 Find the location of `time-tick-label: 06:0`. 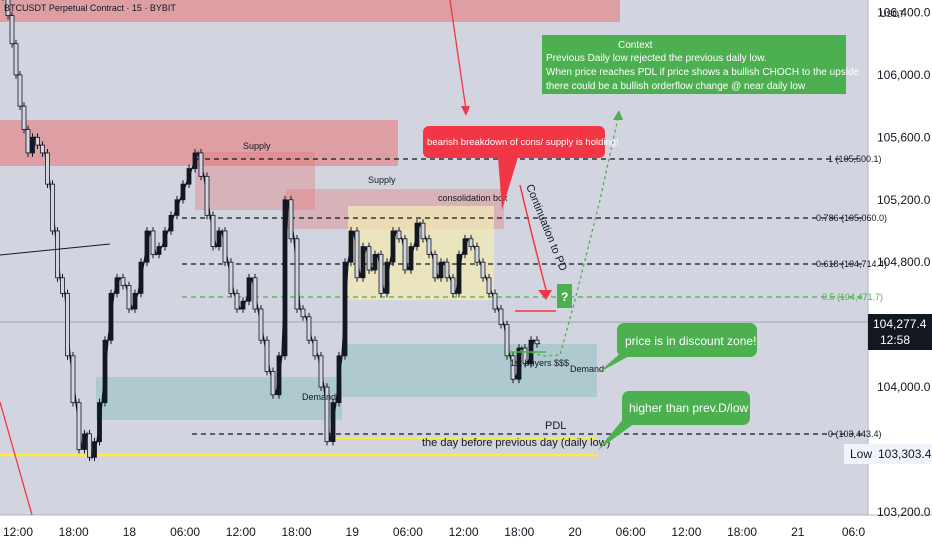

time-tick-label: 06:0 is located at coordinates (854, 532).